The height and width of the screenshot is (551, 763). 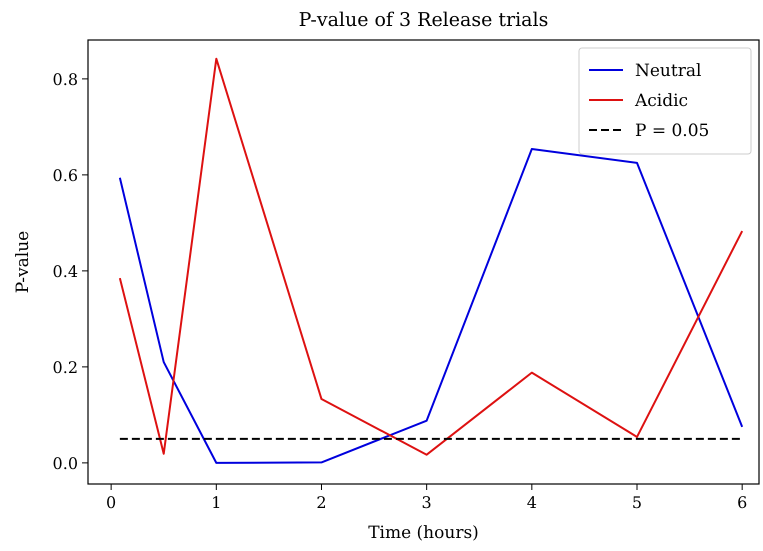 What do you see at coordinates (423, 533) in the screenshot?
I see `x-axis-title: Time (hours)` at bounding box center [423, 533].